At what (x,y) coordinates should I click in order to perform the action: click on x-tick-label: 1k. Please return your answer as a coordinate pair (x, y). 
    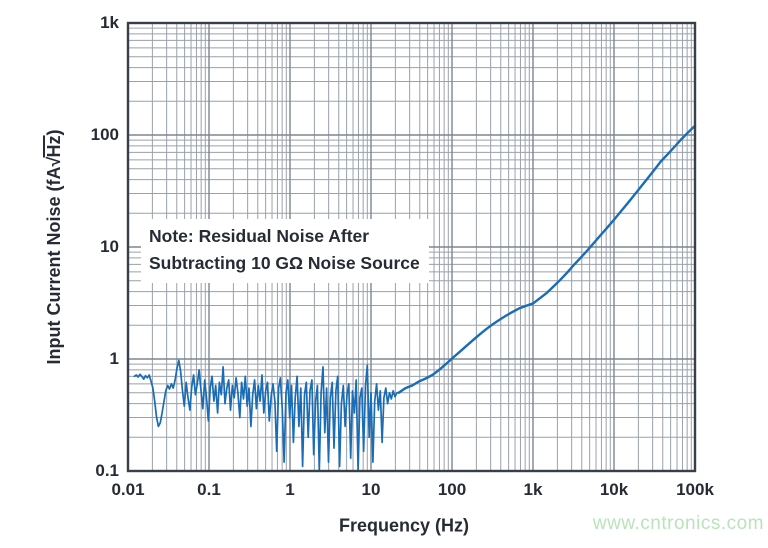
    Looking at the image, I should click on (533, 489).